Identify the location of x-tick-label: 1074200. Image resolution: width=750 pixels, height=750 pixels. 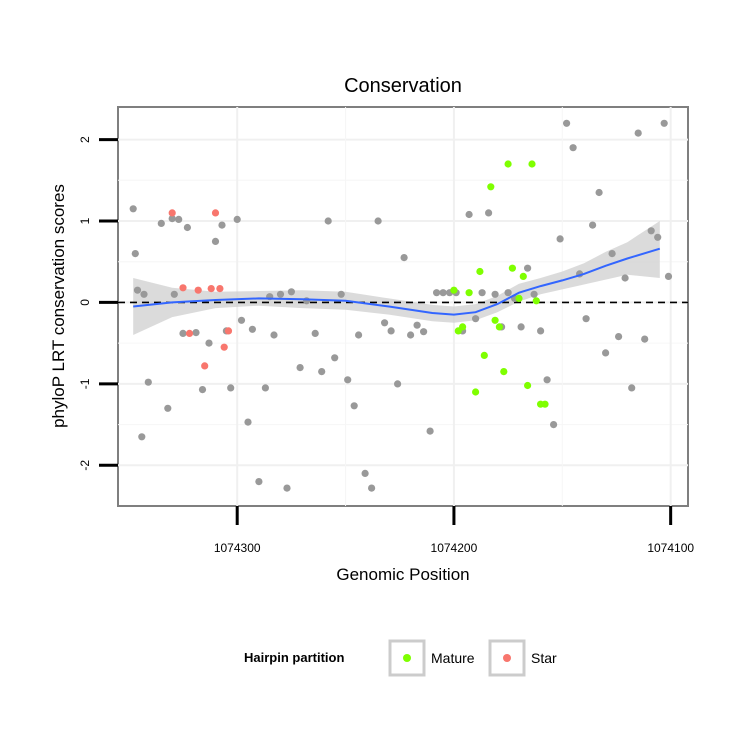
(454, 548).